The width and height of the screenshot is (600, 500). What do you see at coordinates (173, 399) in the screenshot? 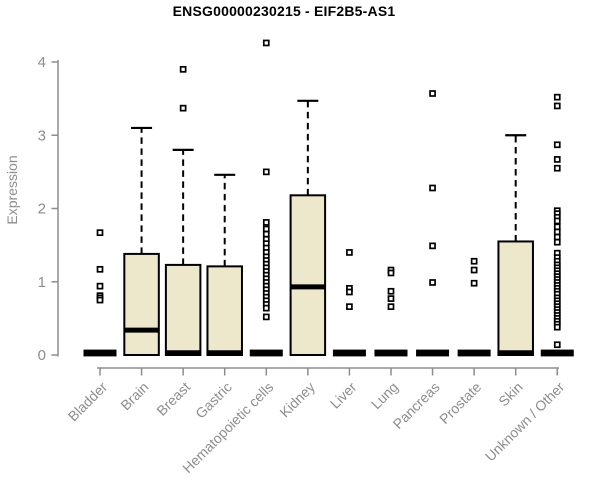
I see `x-tick-label: Breast` at bounding box center [173, 399].